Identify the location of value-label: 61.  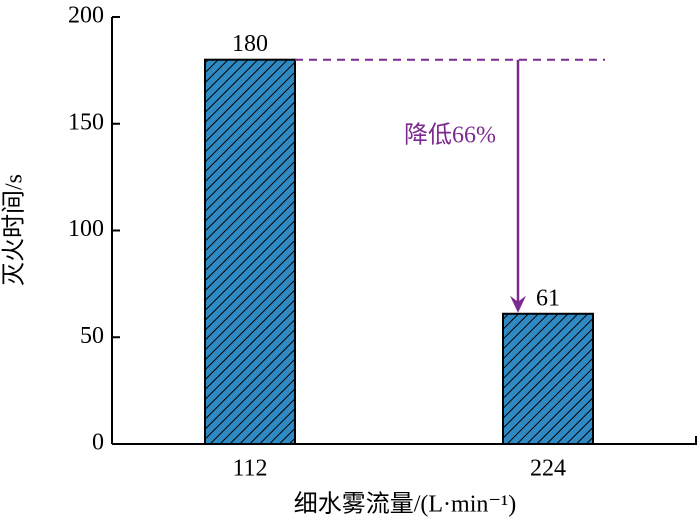
(548, 298).